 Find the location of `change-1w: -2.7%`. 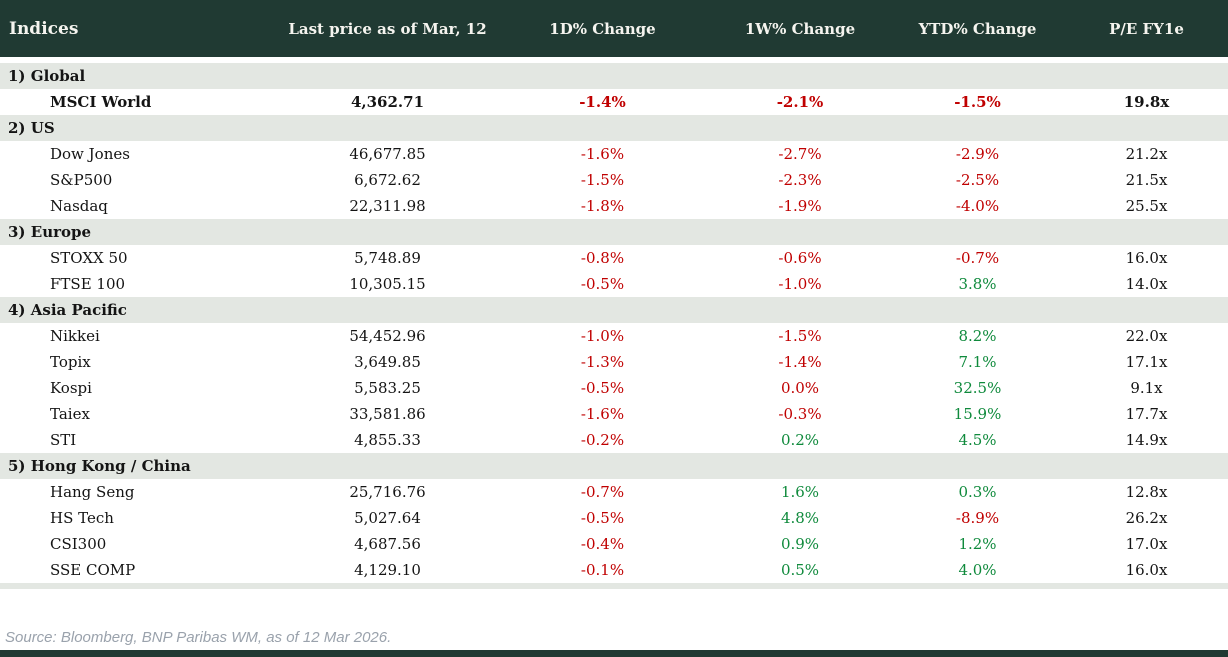

change-1w: -2.7% is located at coordinates (800, 154).